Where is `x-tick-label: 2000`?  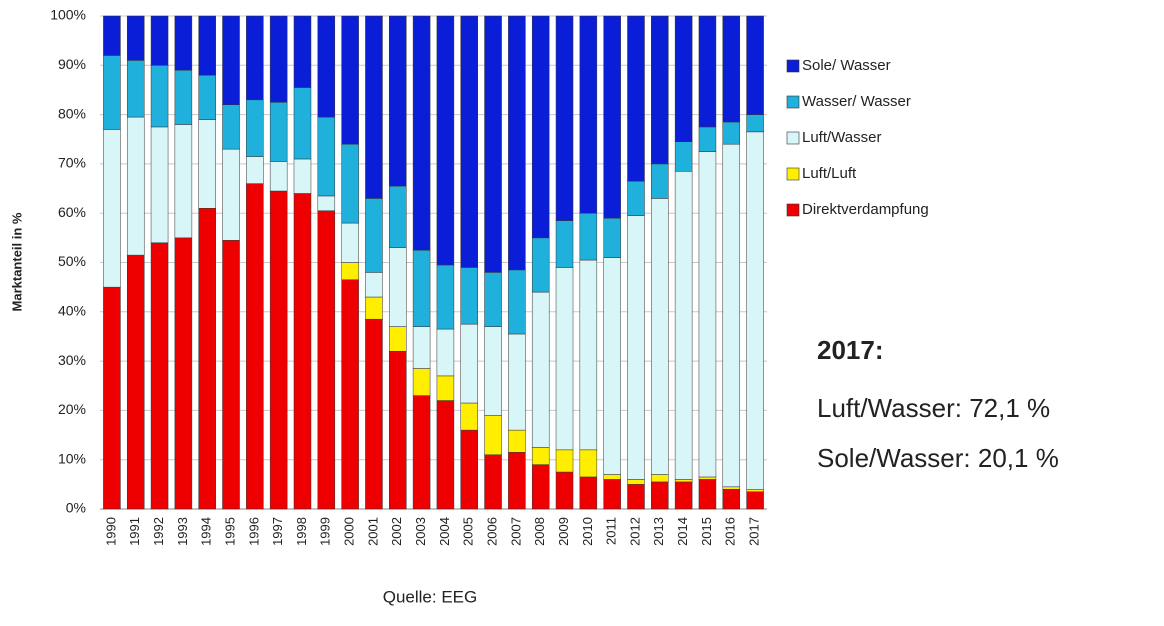 x-tick-label: 2000 is located at coordinates (349, 531).